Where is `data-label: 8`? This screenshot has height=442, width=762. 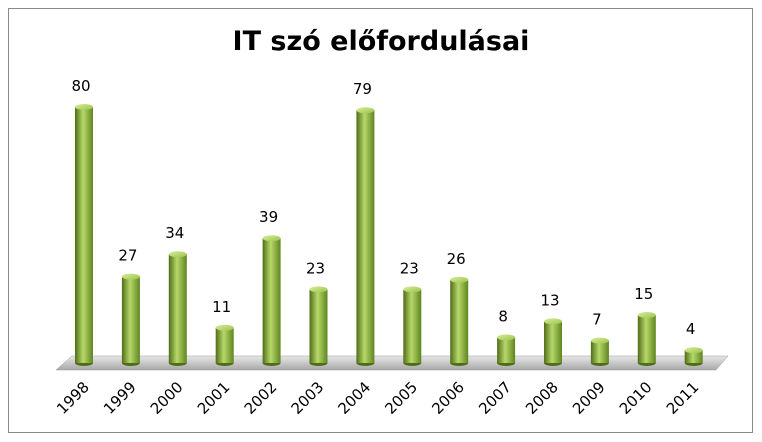
data-label: 8 is located at coordinates (503, 316).